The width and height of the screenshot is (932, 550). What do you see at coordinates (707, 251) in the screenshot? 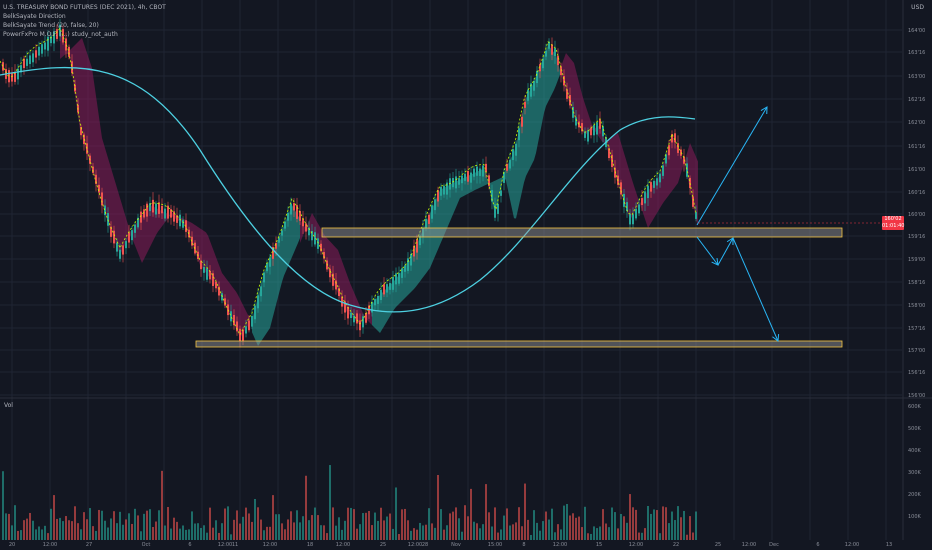
I see `pullback-projection-arrow` at bounding box center [707, 251].